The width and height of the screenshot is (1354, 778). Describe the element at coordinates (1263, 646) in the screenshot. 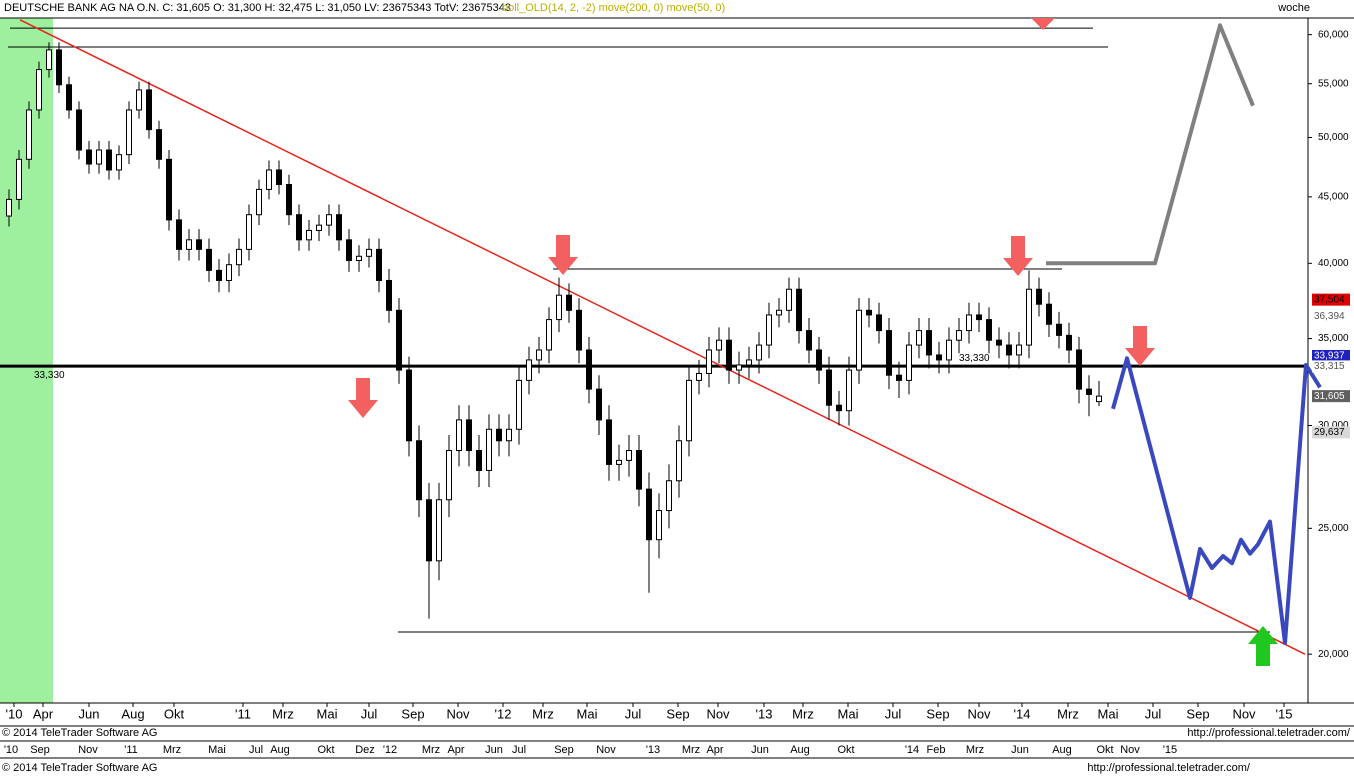

I see `buy-arrow` at that location.